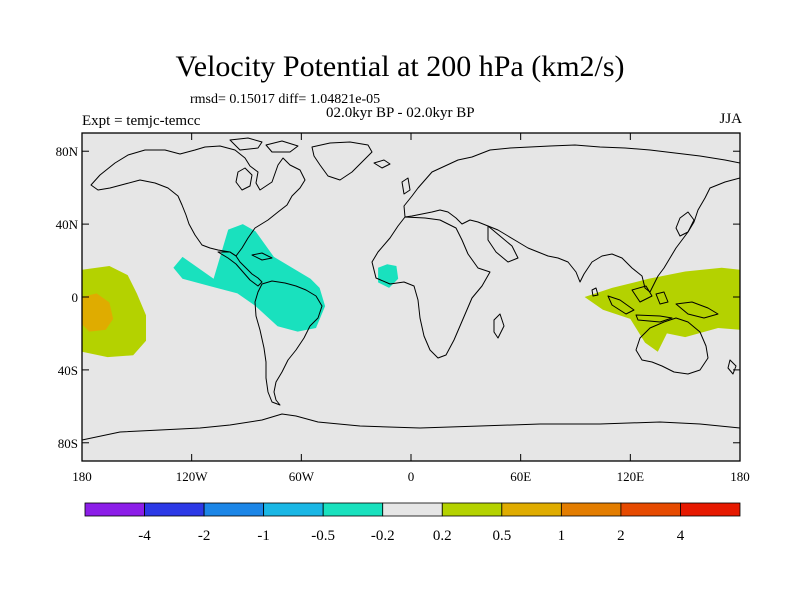 This screenshot has height=600, width=800. Describe the element at coordinates (67, 151) in the screenshot. I see `y-tick-label: 80N` at that location.